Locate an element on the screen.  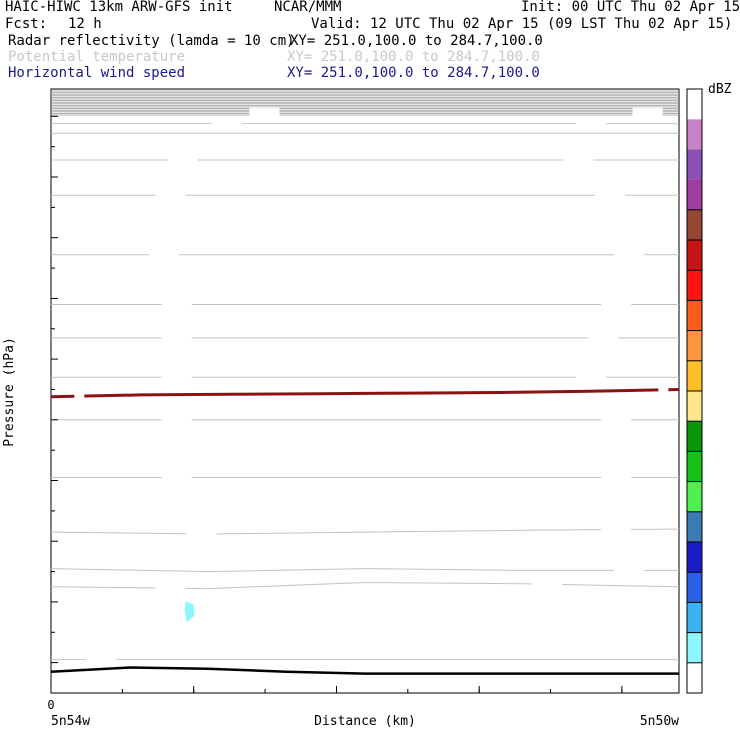
reflectivity-cells is located at coordinates (189, 612).